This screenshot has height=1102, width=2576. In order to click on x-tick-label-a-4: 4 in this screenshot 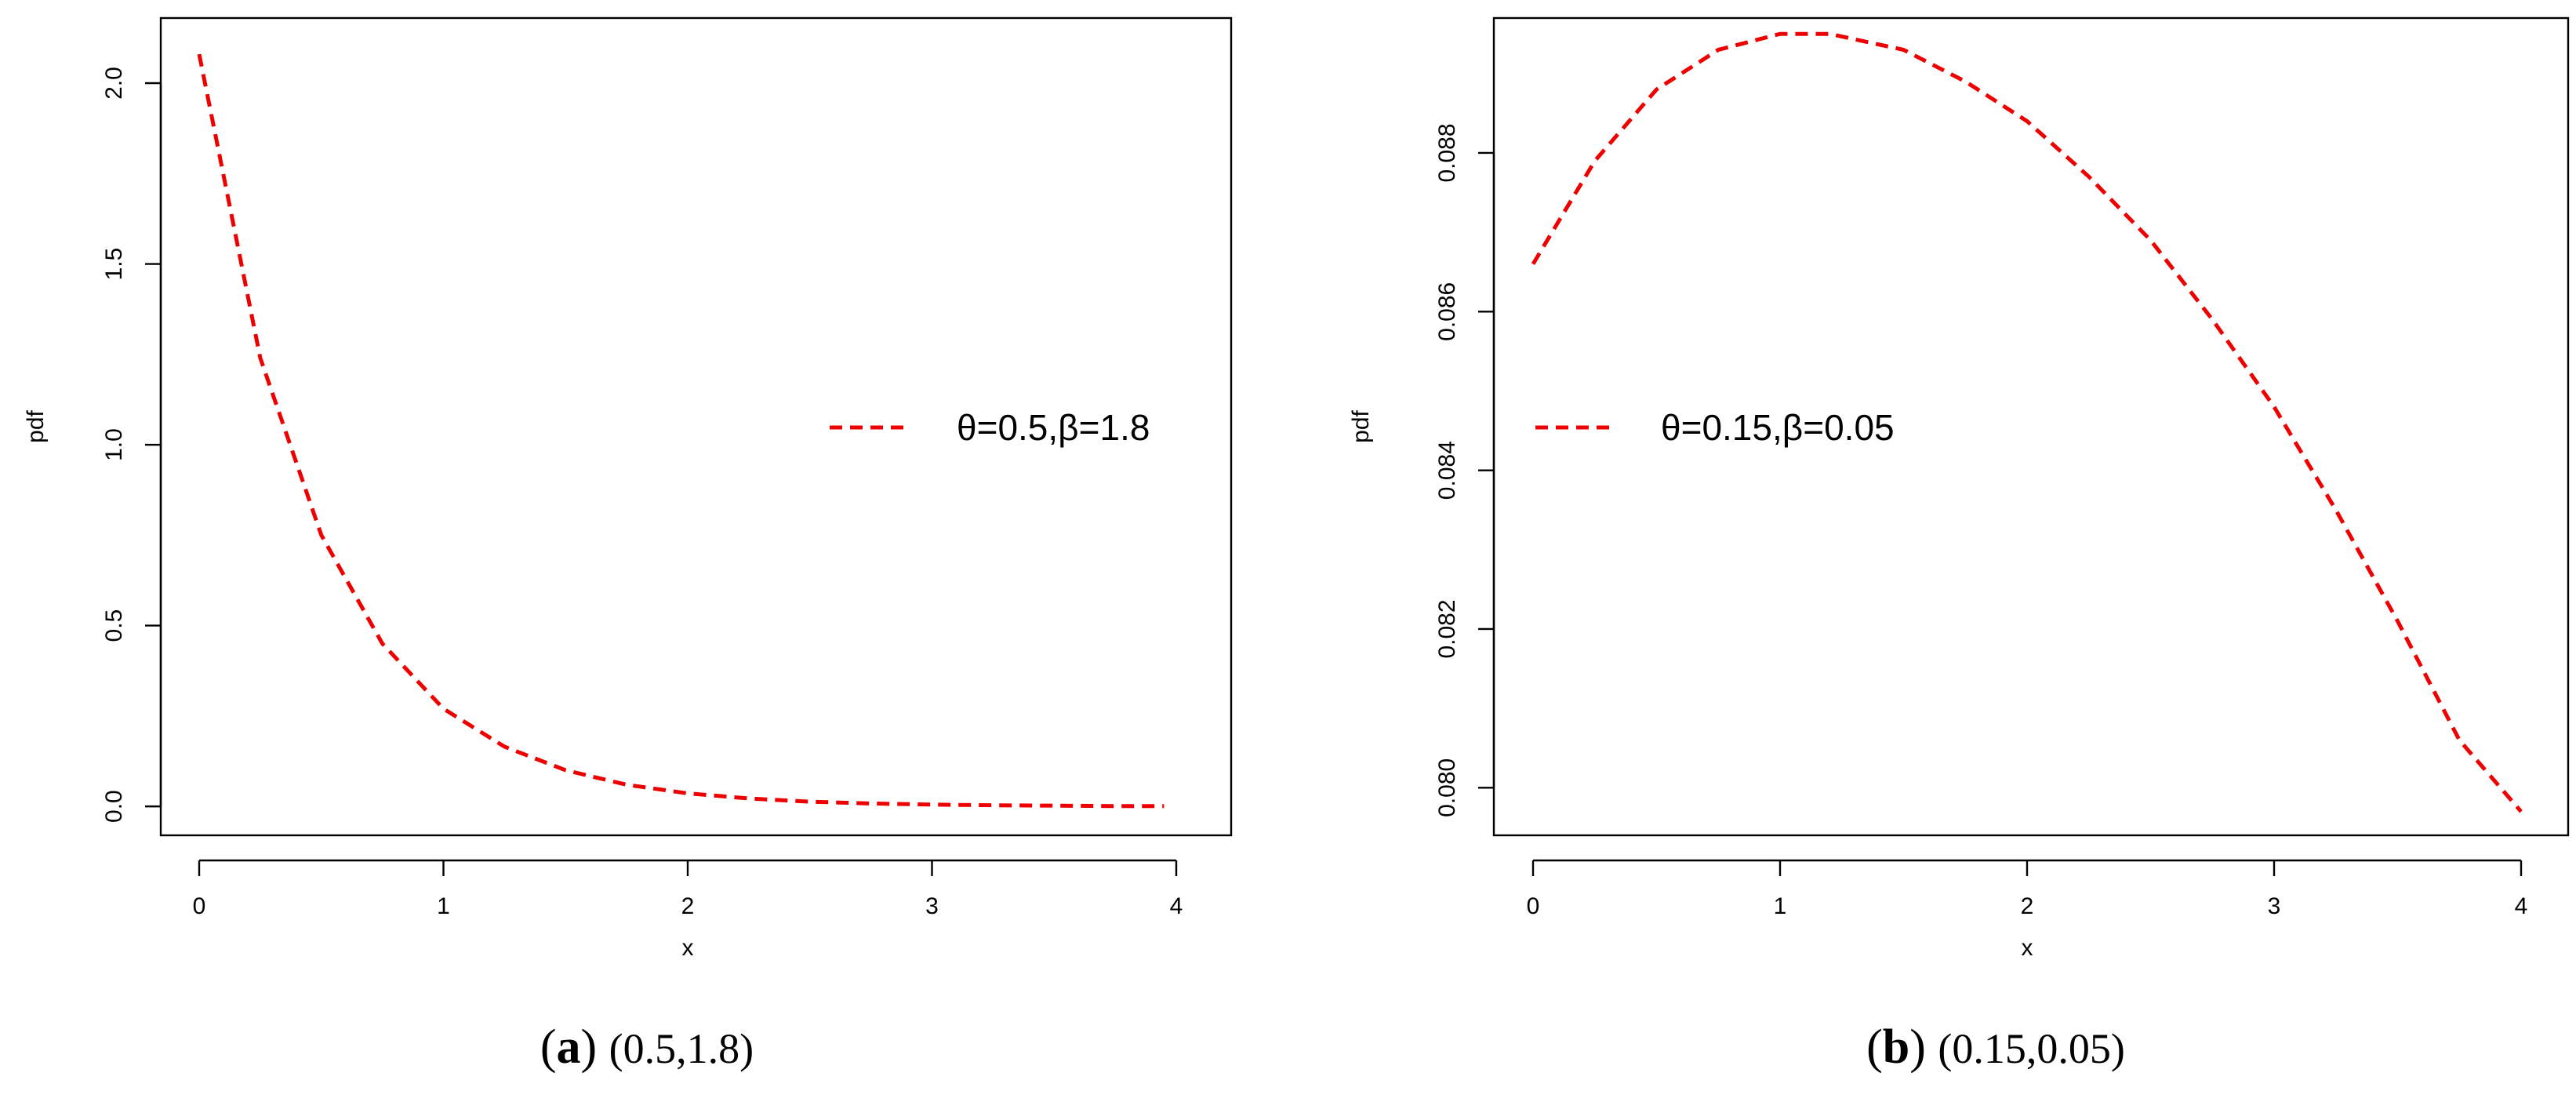, I will do `click(1176, 906)`.